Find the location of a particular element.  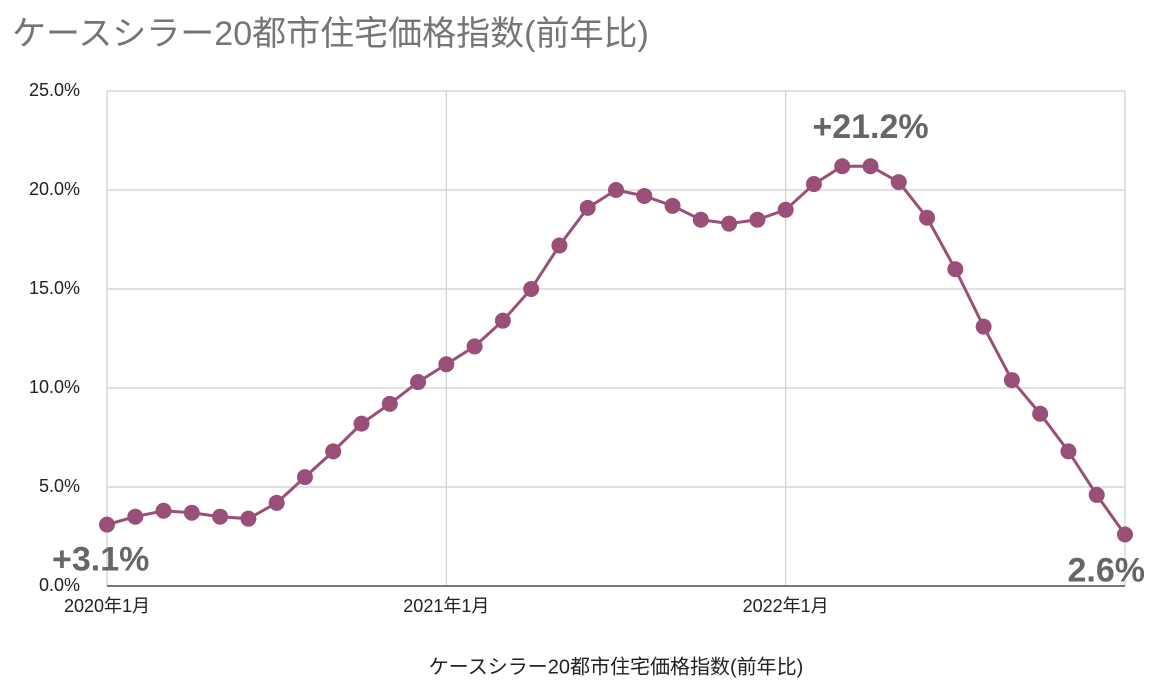

data-label: +3.1% is located at coordinates (100, 560).